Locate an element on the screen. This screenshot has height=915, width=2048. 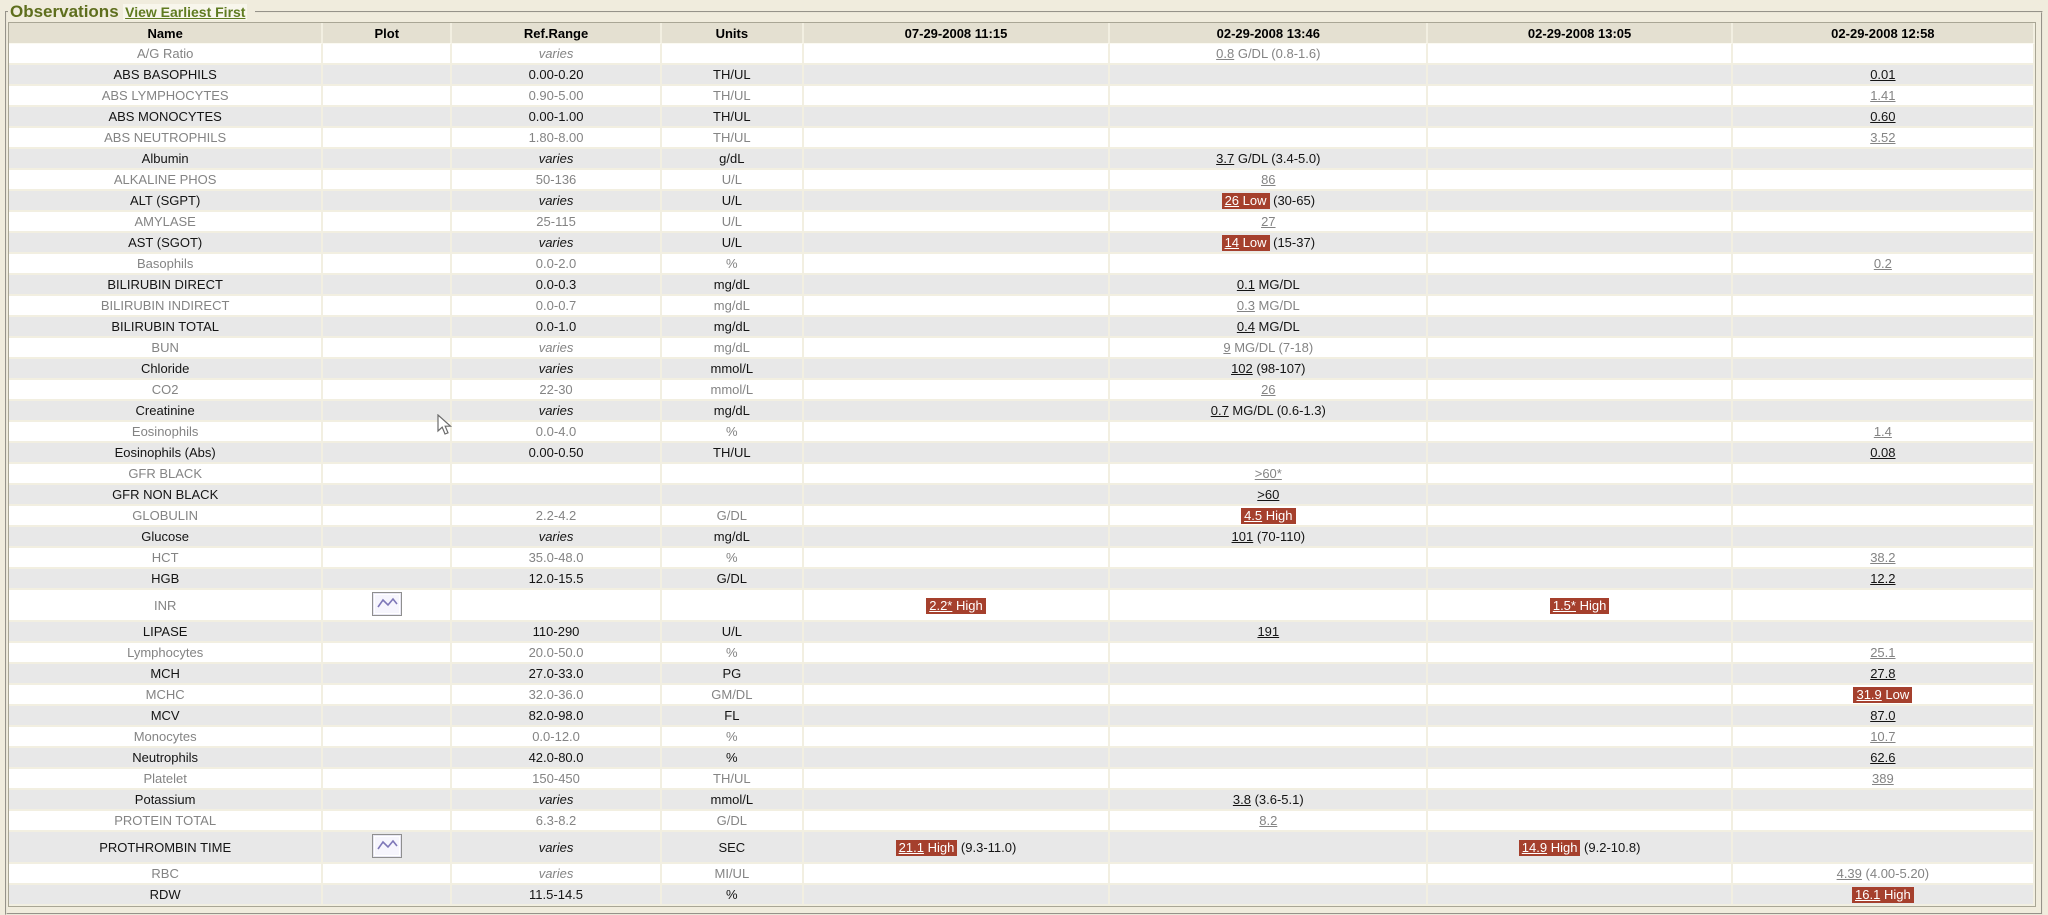
result-value-link: 0.2 is located at coordinates (1882, 263).